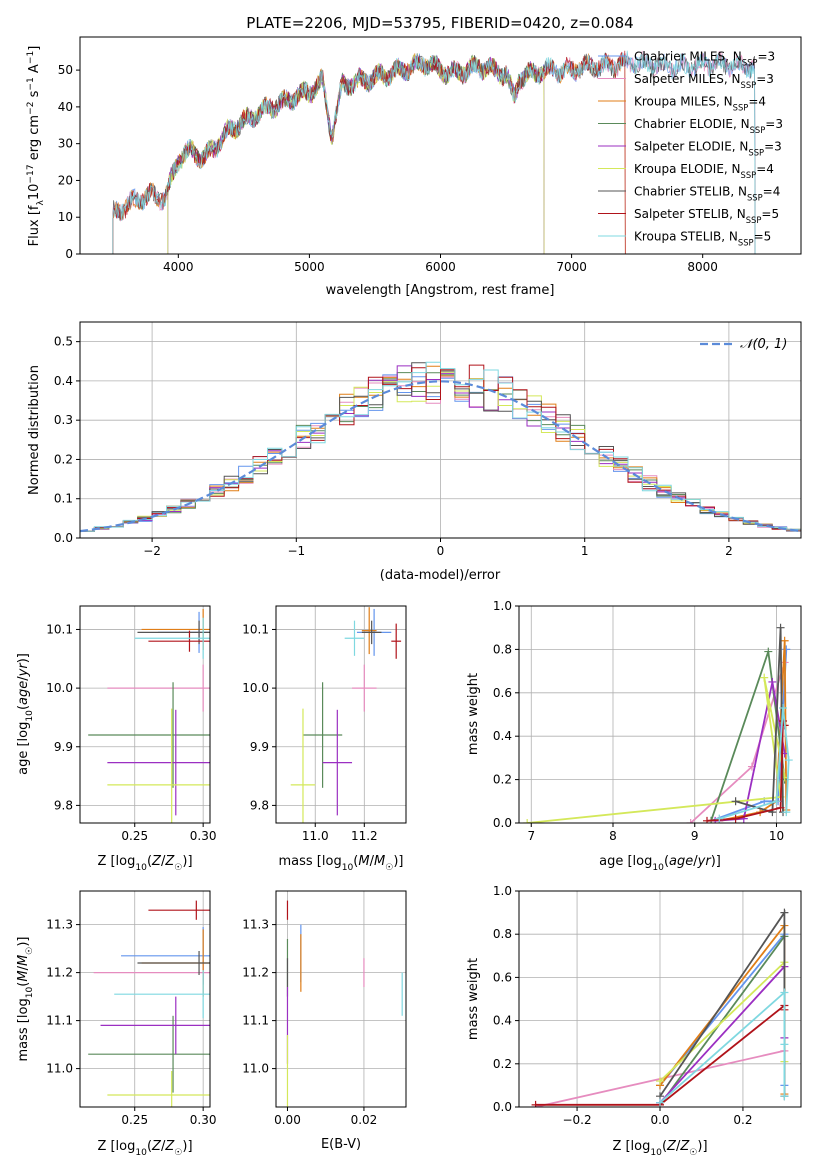 Image resolution: width=819 pixels, height=1170 pixels. I want to click on y-tick-label: 30, so click(65, 144).